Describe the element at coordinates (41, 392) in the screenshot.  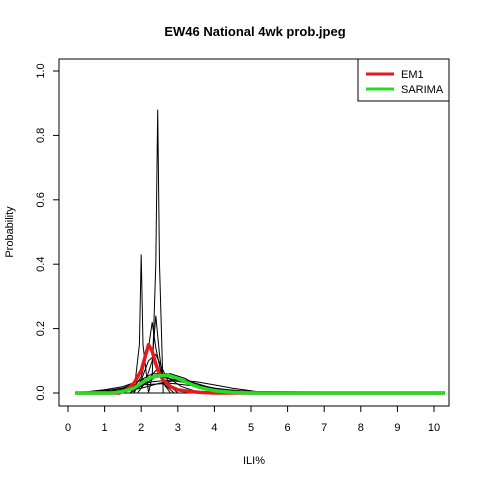
I see `y-tick-label: 0.0` at that location.